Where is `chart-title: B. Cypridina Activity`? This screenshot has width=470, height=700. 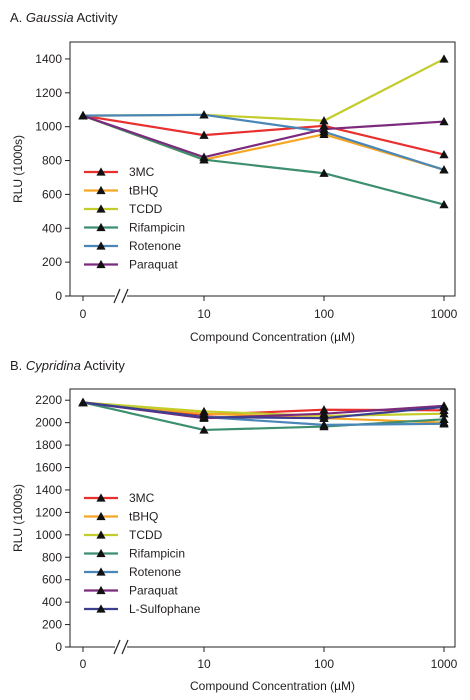
chart-title: B. Cypridina Activity is located at coordinates (67, 365).